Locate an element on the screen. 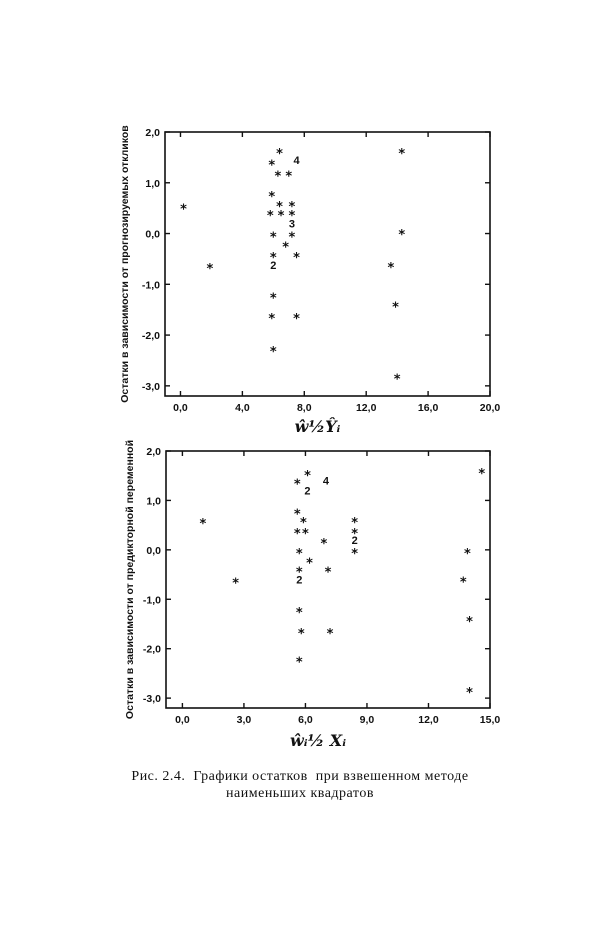  chart2-point-count-label: 4 is located at coordinates (326, 482).